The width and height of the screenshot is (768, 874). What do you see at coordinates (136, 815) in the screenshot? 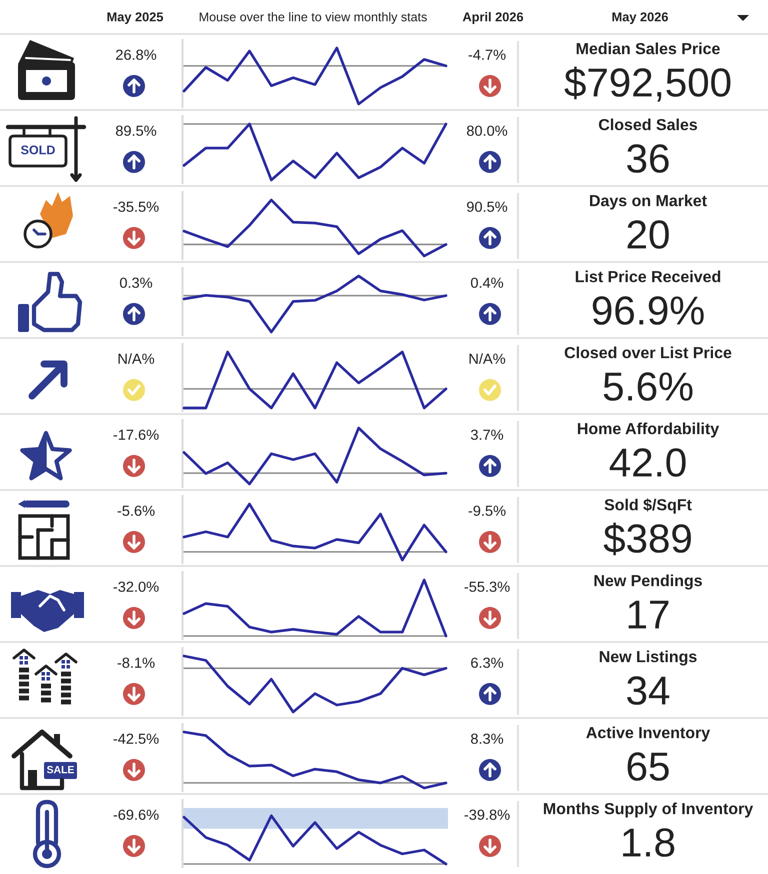
I see `text: -69.6%` at bounding box center [136, 815].